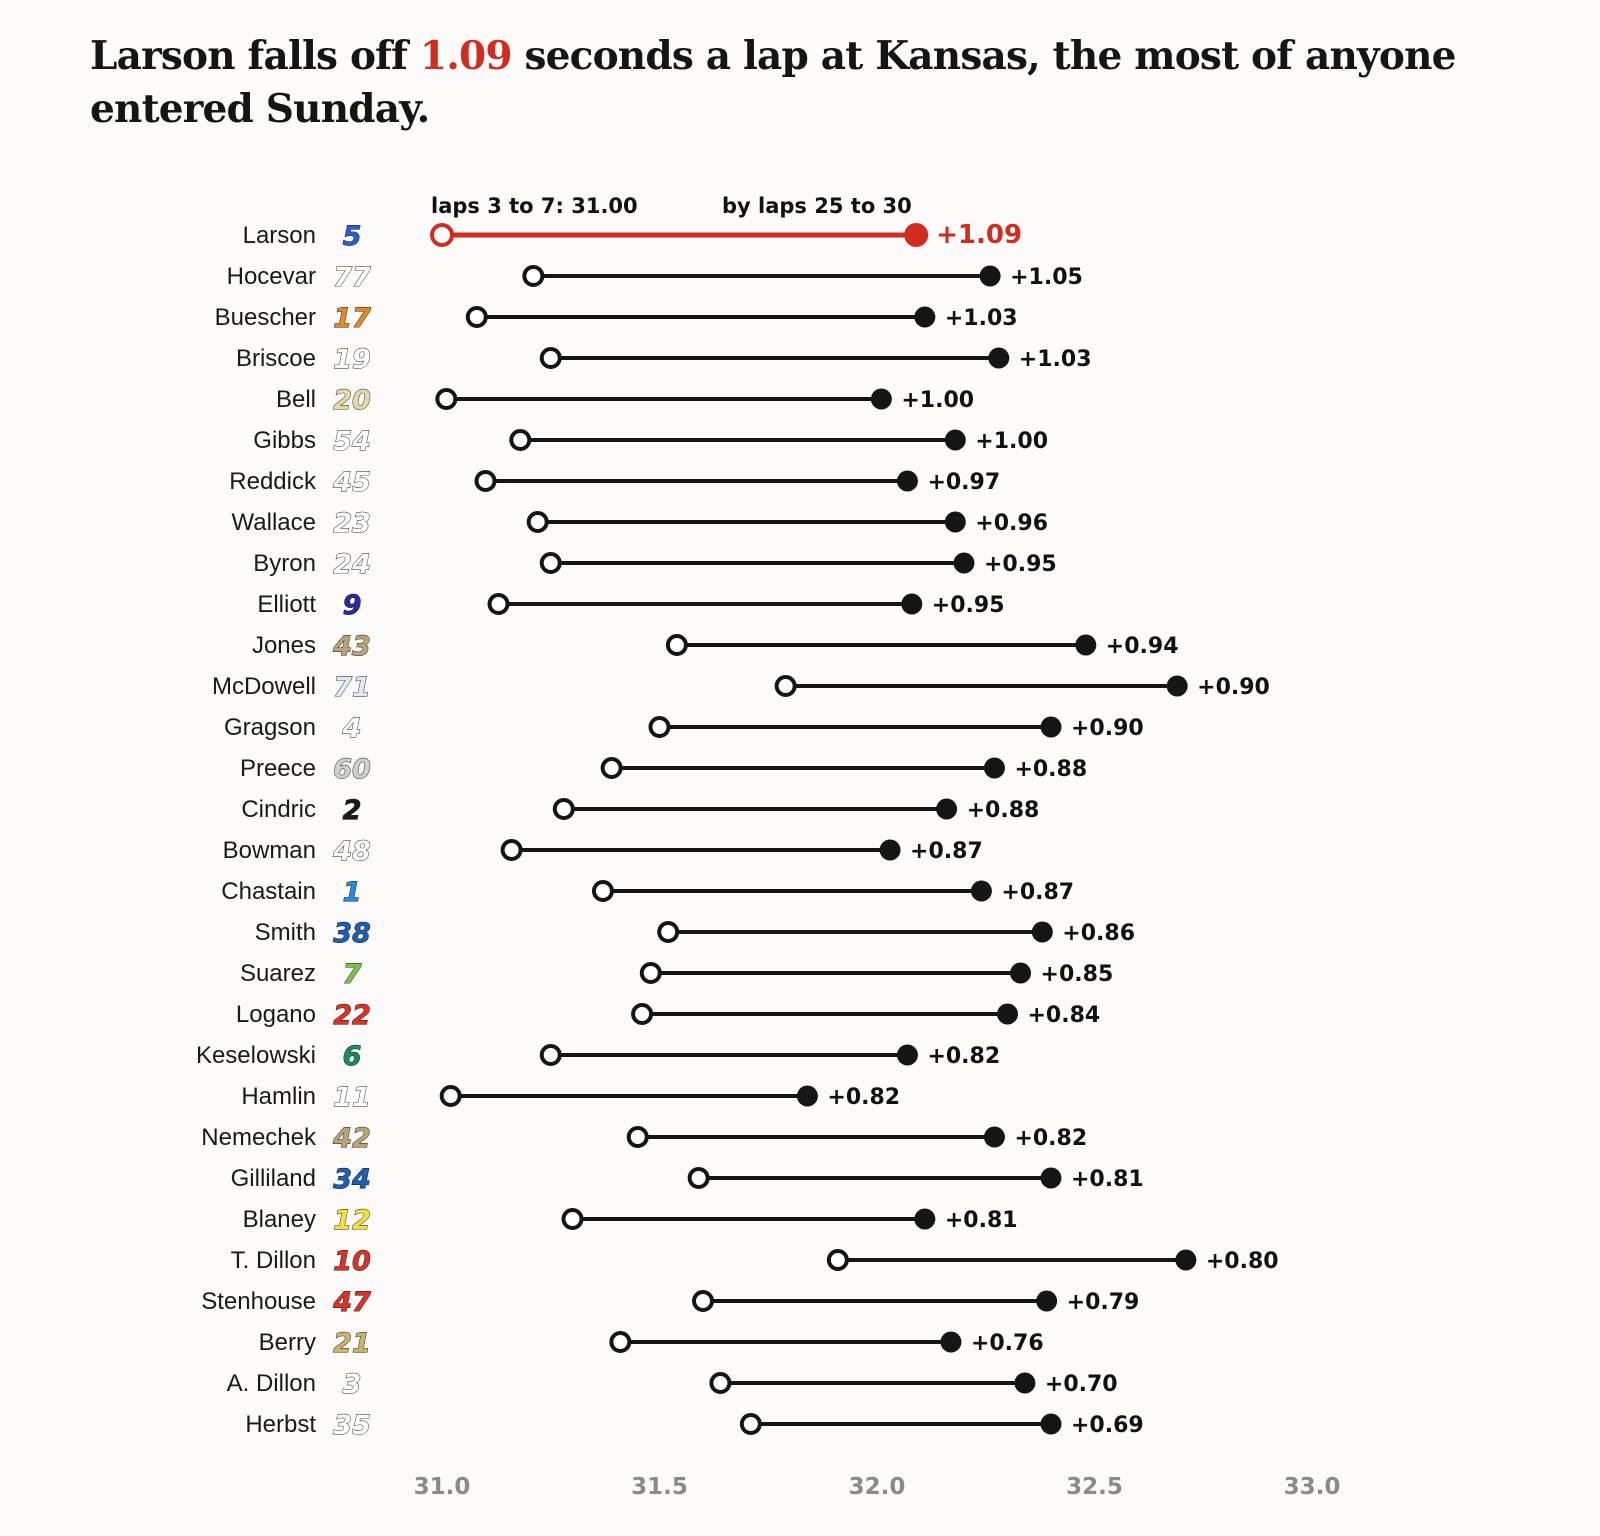 This screenshot has width=1600, height=1536. Describe the element at coordinates (598, 1057) in the screenshot. I see `driver-row: Keselowski 6 +0.82` at that location.